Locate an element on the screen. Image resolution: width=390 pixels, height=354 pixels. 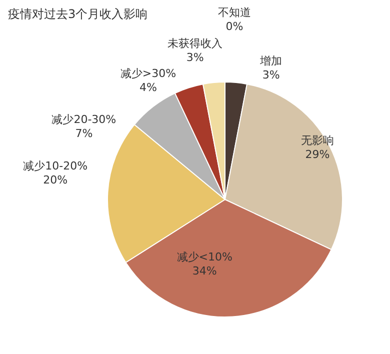
chart-title: 疫情对过去3个月收入影响 is located at coordinates (78, 14).